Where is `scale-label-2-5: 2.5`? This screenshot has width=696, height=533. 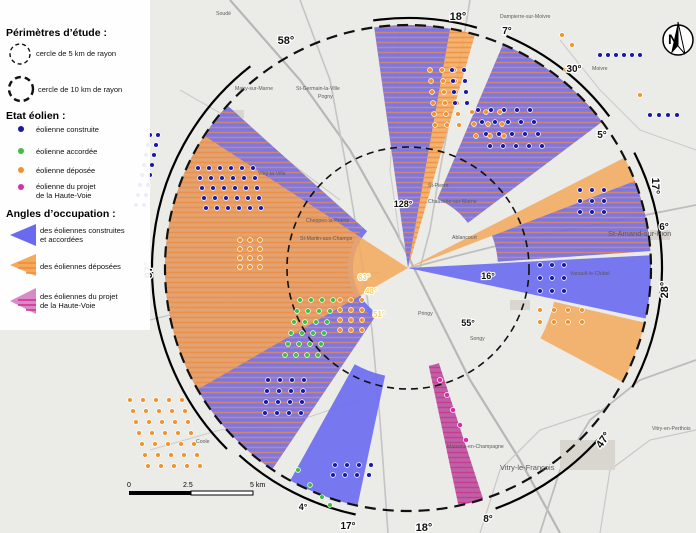
scale-label-2-5: 2.5 is located at coordinates (188, 485).